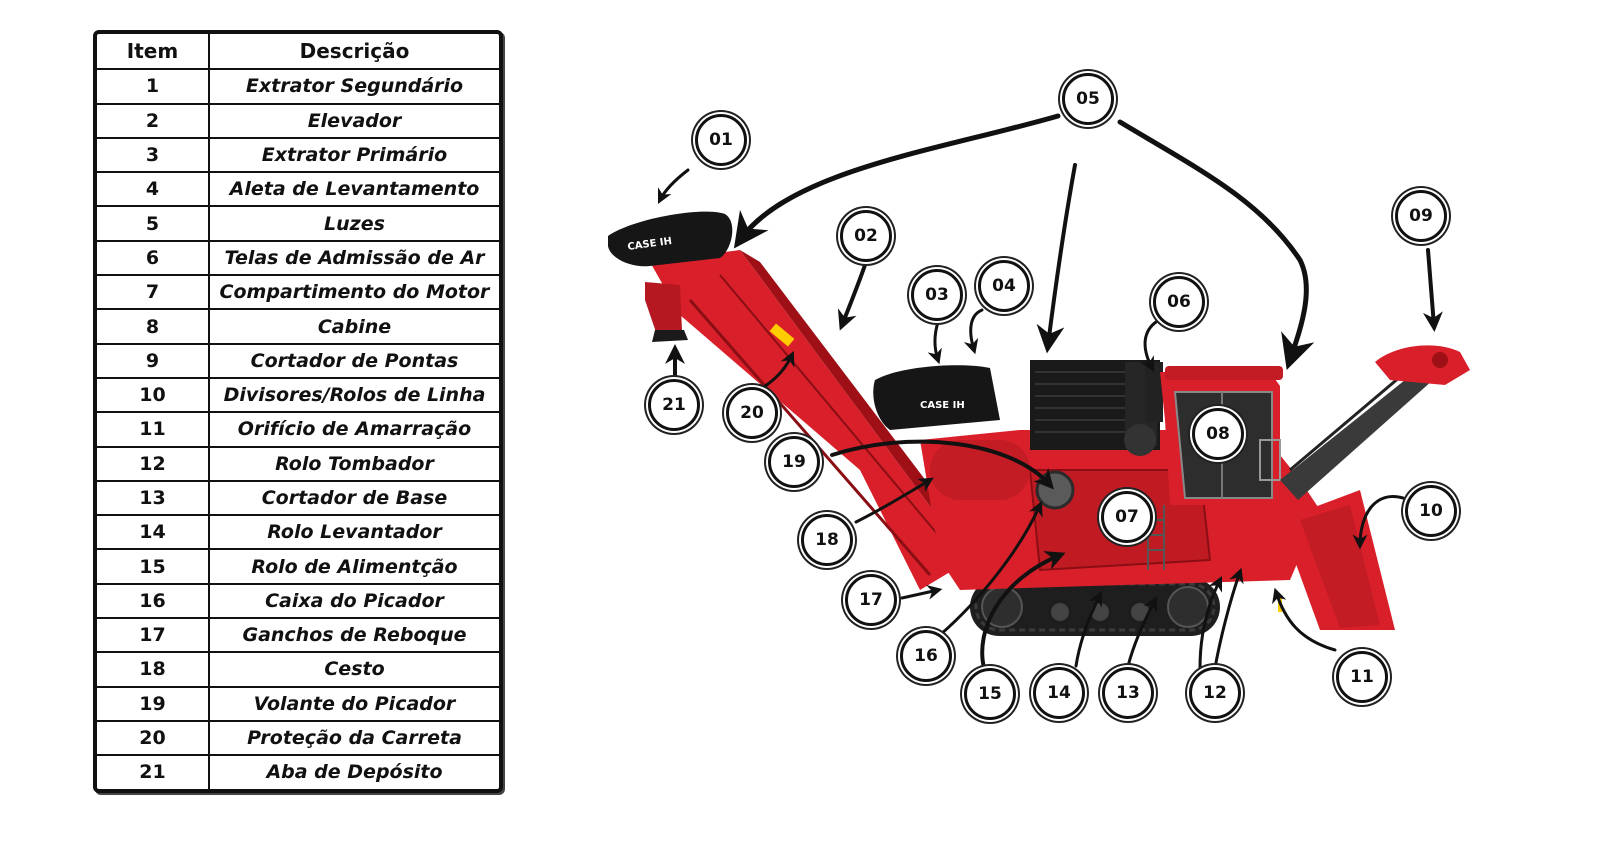 This screenshot has width=1600, height=848. I want to click on item-number: 2, so click(153, 120).